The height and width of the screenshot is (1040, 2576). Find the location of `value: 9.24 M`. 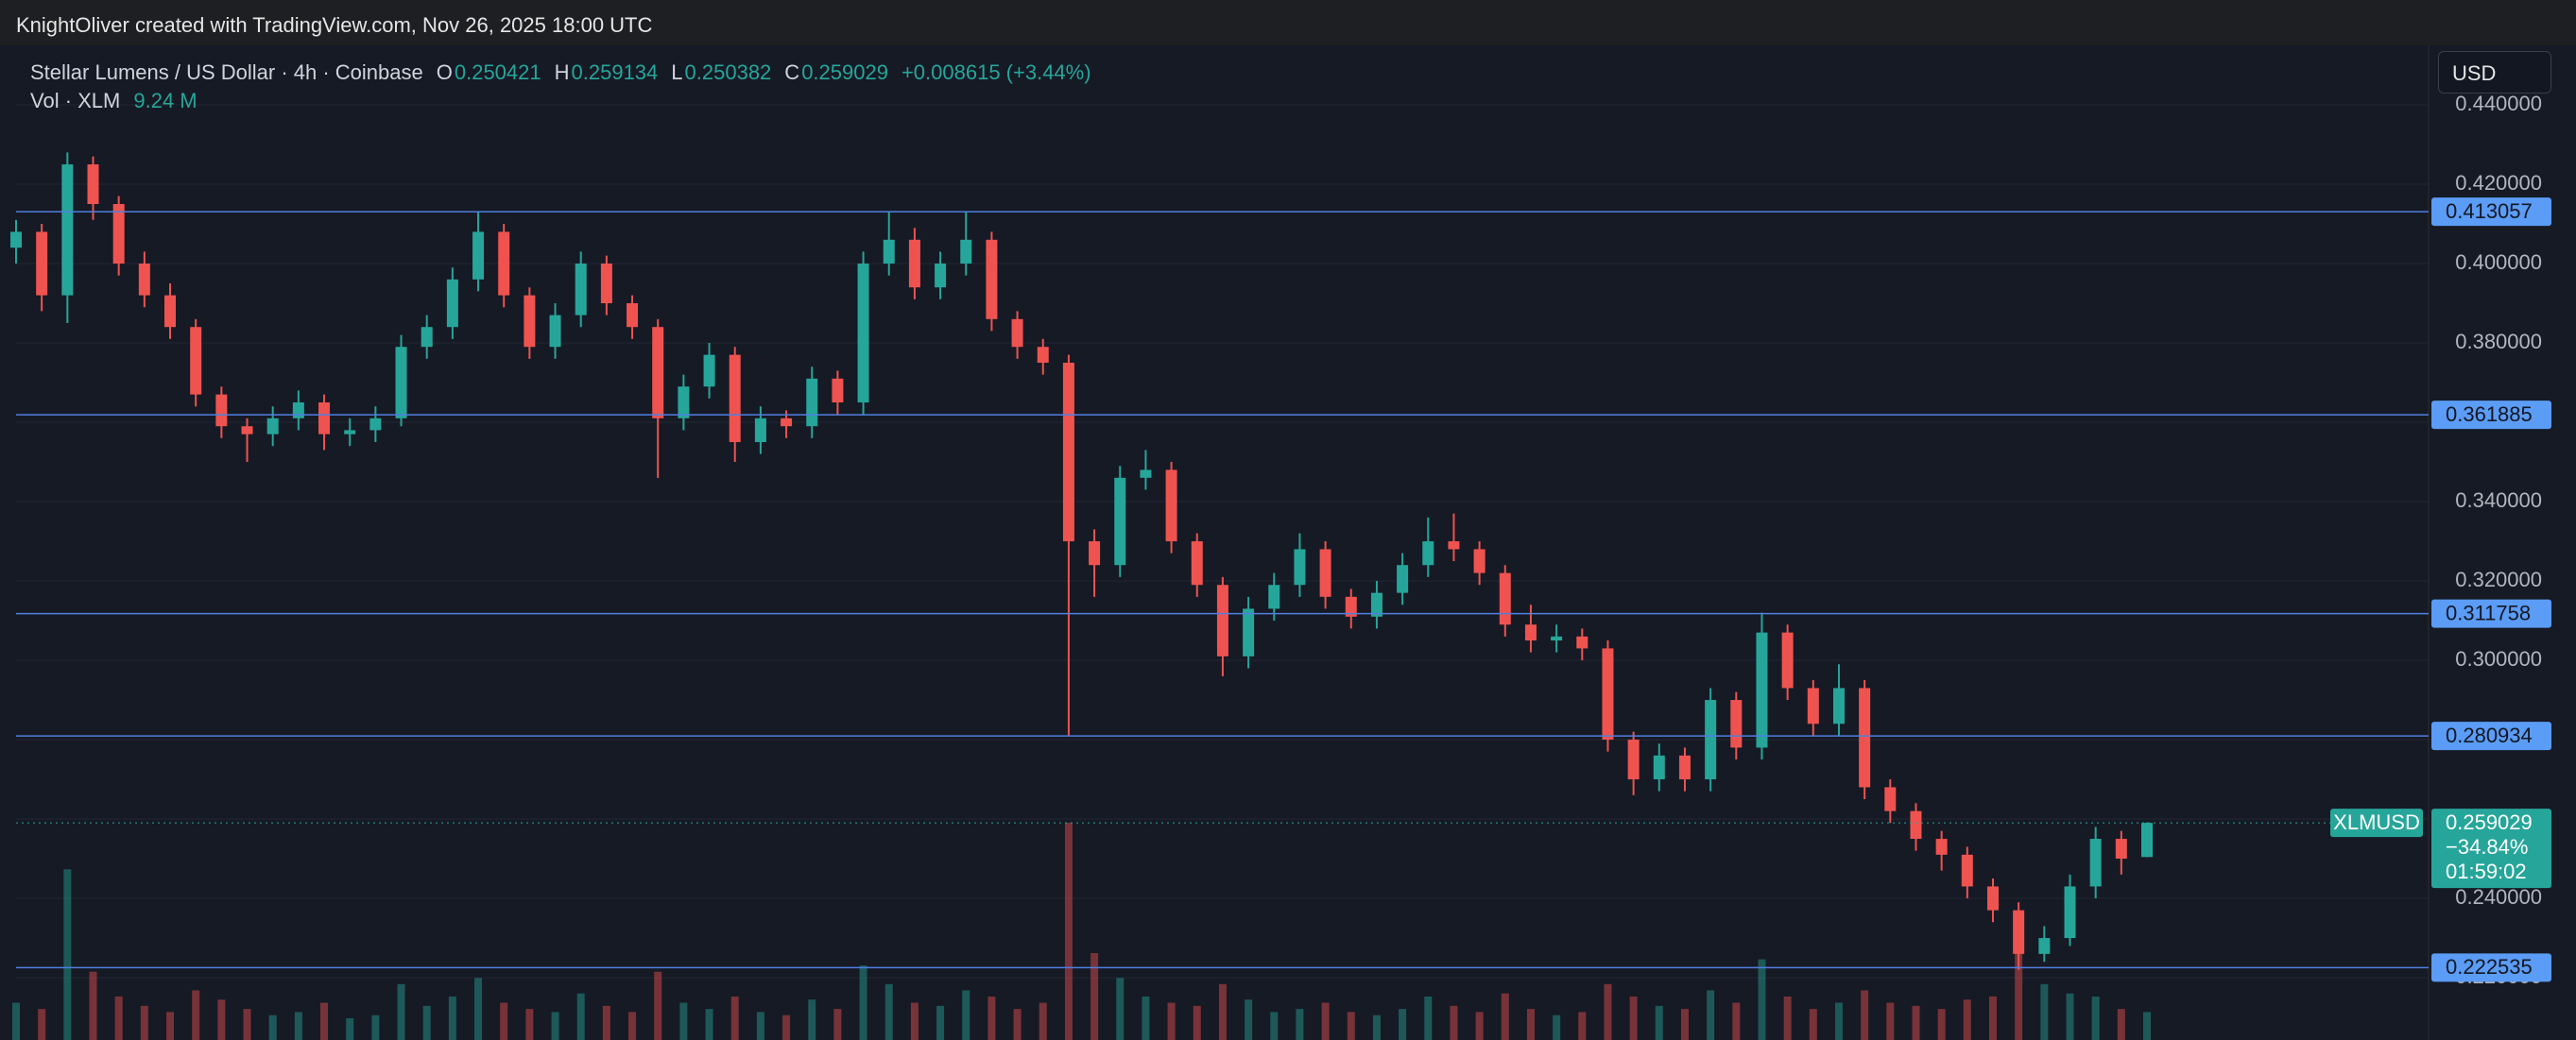

value: 9.24 M is located at coordinates (165, 100).